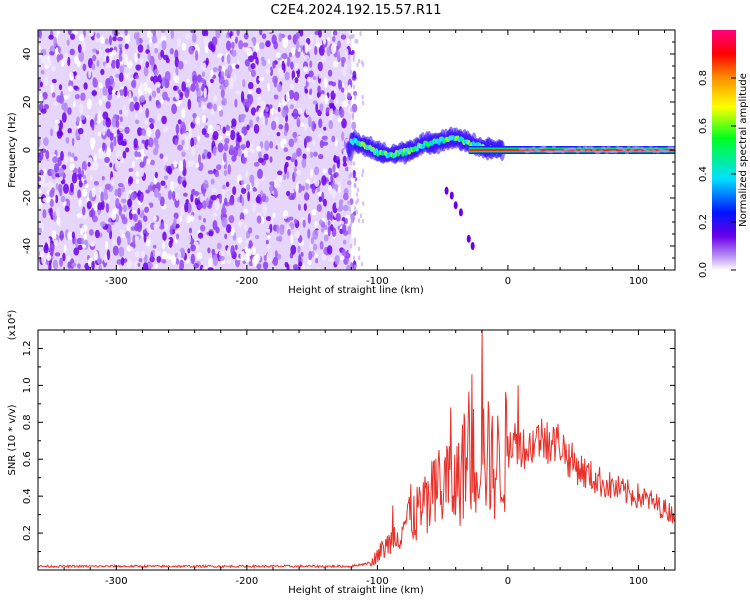 The height and width of the screenshot is (600, 750). Describe the element at coordinates (27, 533) in the screenshot. I see `y-tick-label: 0.2` at that location.